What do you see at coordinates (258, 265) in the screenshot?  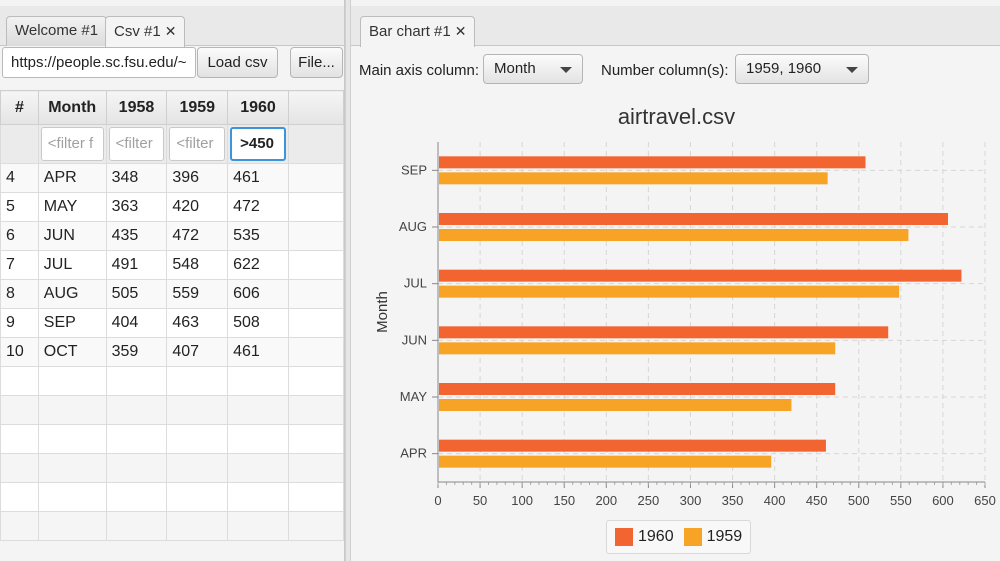 I see `table-cell: 622` at bounding box center [258, 265].